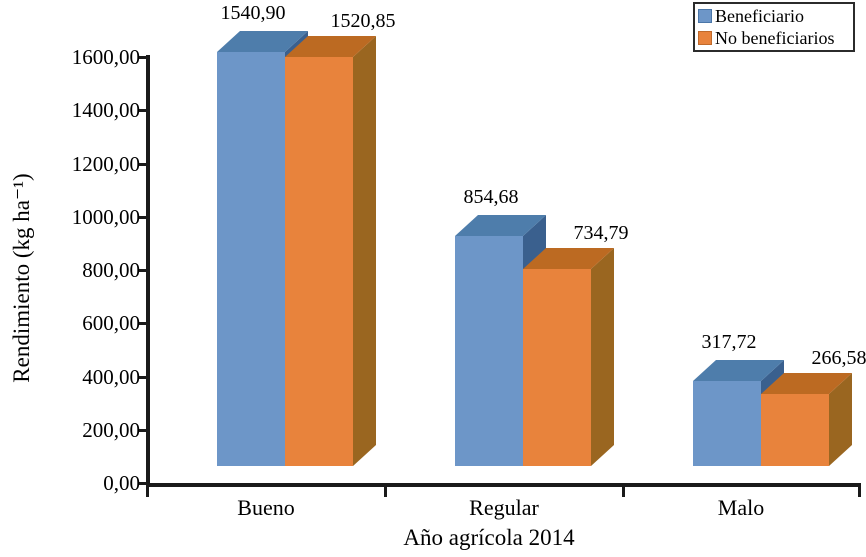 This screenshot has width=866, height=557. What do you see at coordinates (319, 261) in the screenshot?
I see `bar-no-beneficiarios-bueno-front-face` at bounding box center [319, 261].